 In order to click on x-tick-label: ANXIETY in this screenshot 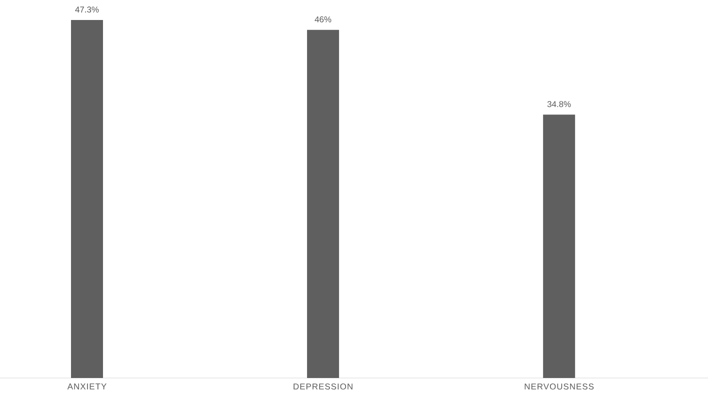, I will do `click(86, 387)`.